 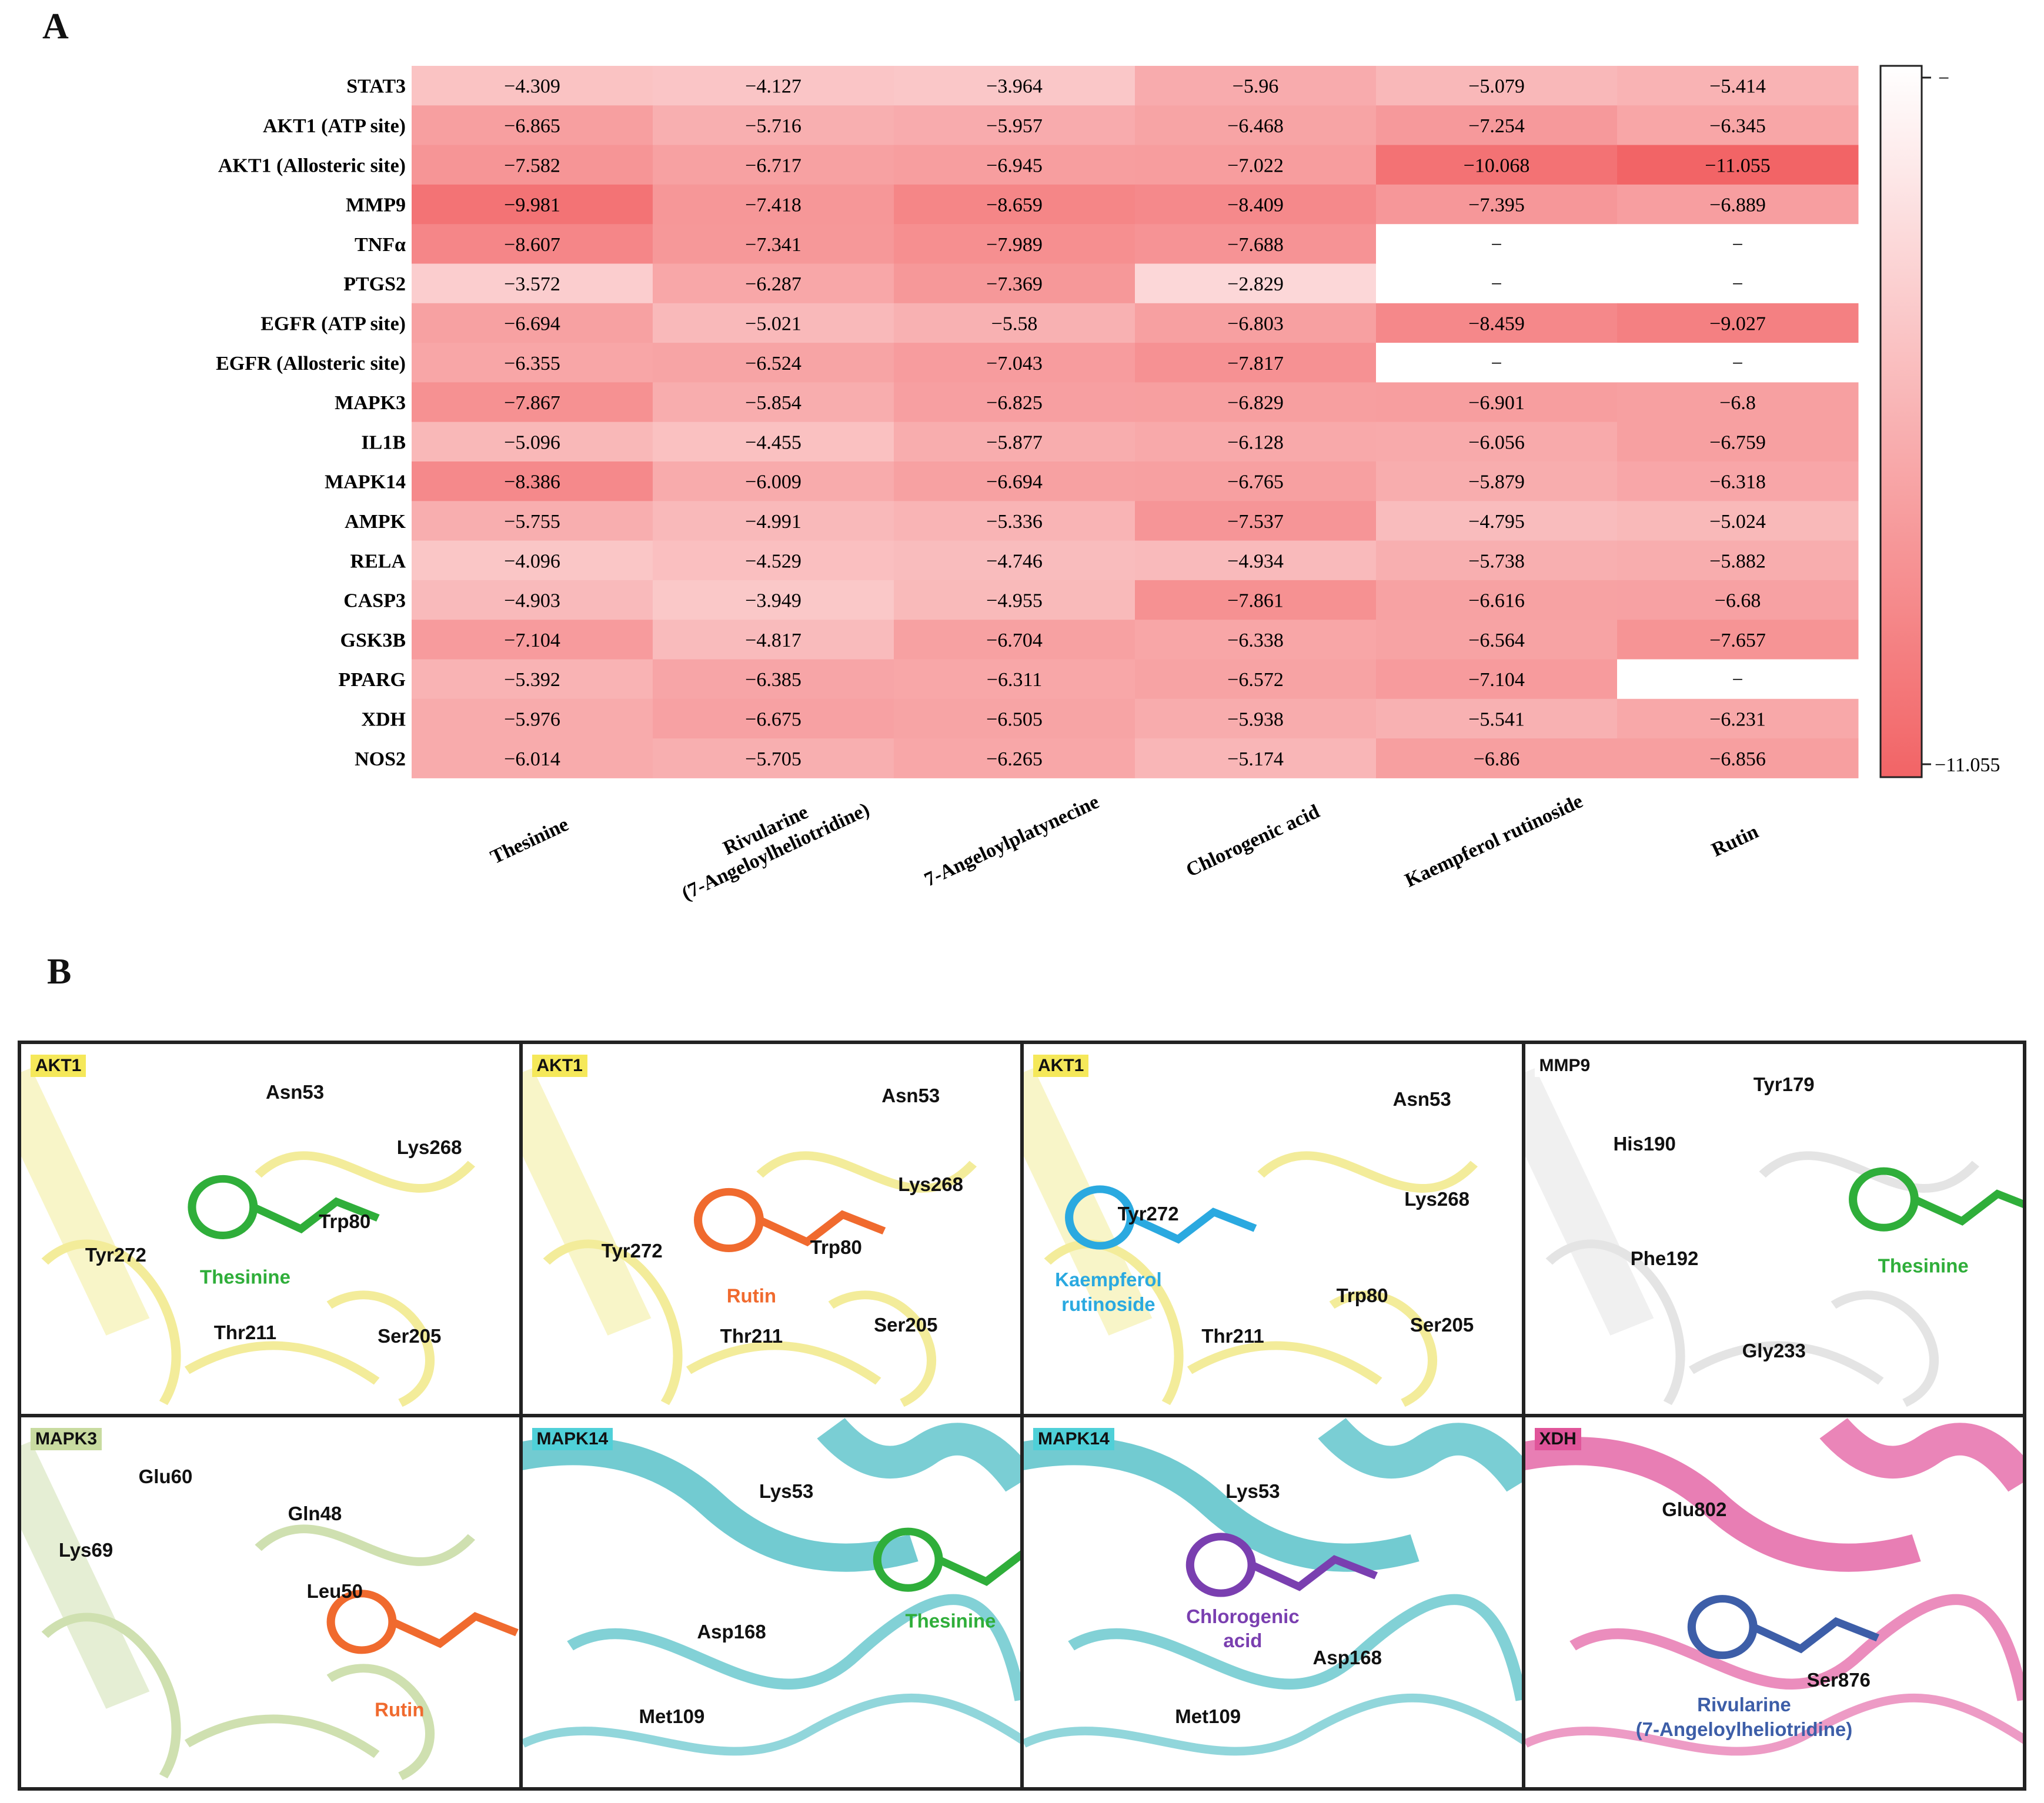 I want to click on cell-value: −5.392, so click(x=532, y=680).